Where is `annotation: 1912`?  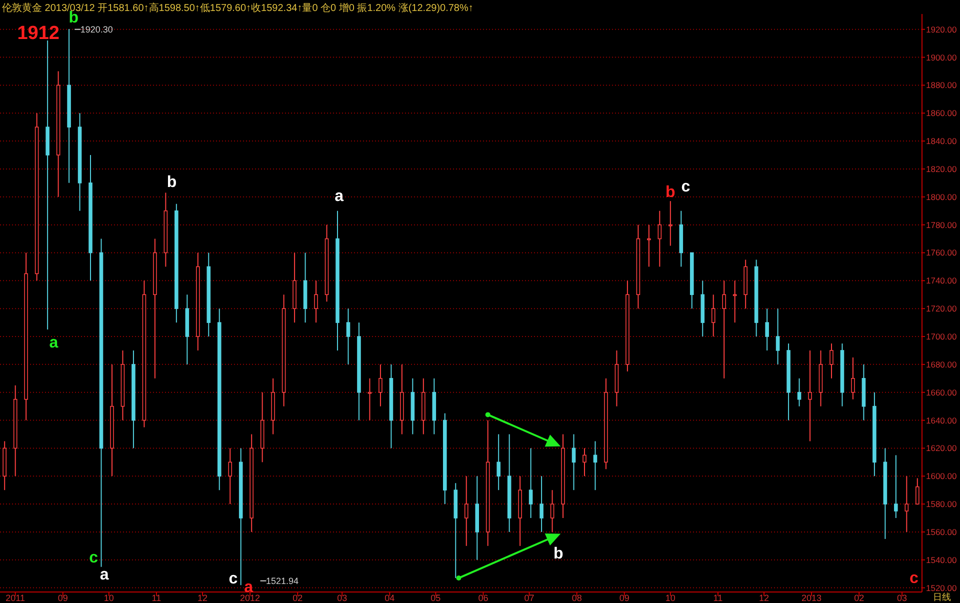 annotation: 1912 is located at coordinates (38, 33).